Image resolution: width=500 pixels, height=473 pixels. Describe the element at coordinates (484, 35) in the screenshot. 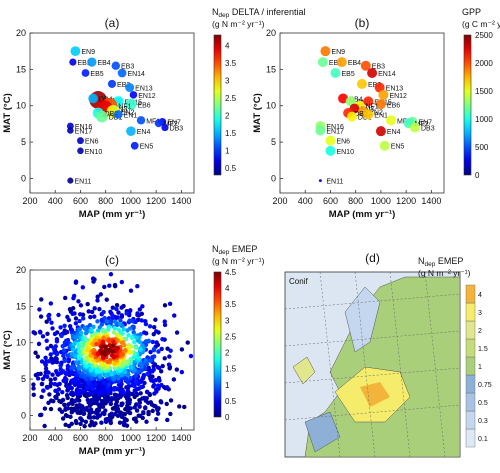

I see `colorbar-tick-label: 2500` at that location.